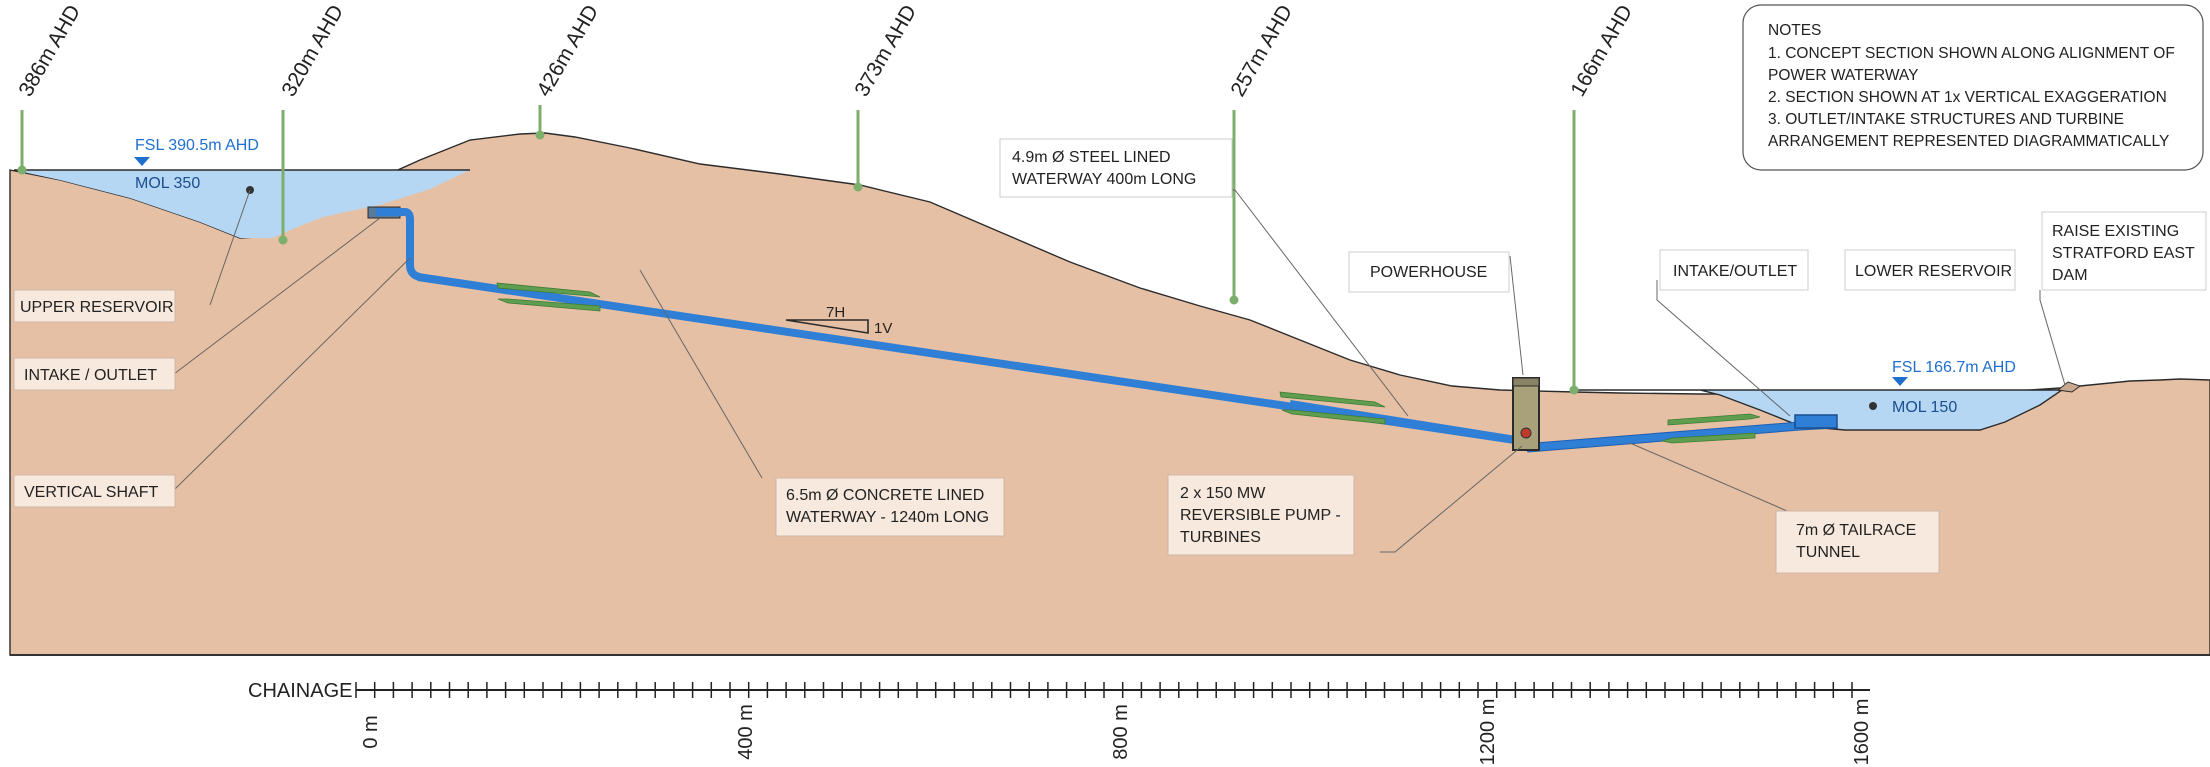 Image resolution: width=2210 pixels, height=767 pixels. What do you see at coordinates (300, 691) in the screenshot?
I see `chainage-label: CHAINAGE` at bounding box center [300, 691].